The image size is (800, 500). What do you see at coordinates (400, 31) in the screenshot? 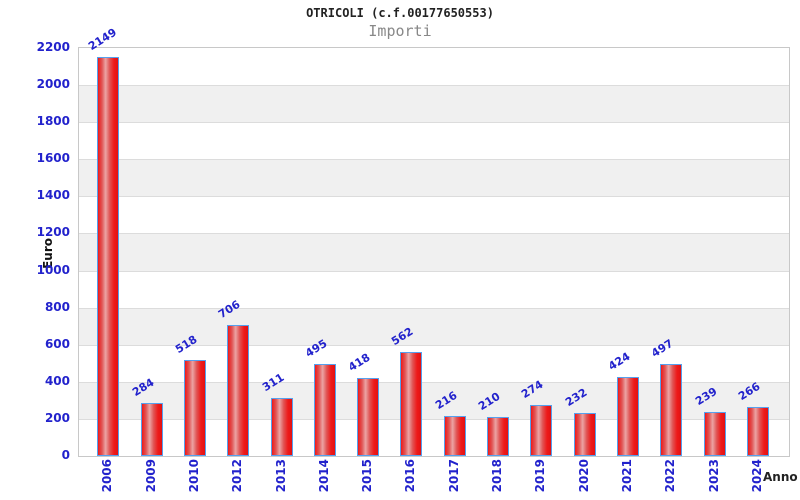
I see `chart-subtitle: Importi` at bounding box center [400, 31].